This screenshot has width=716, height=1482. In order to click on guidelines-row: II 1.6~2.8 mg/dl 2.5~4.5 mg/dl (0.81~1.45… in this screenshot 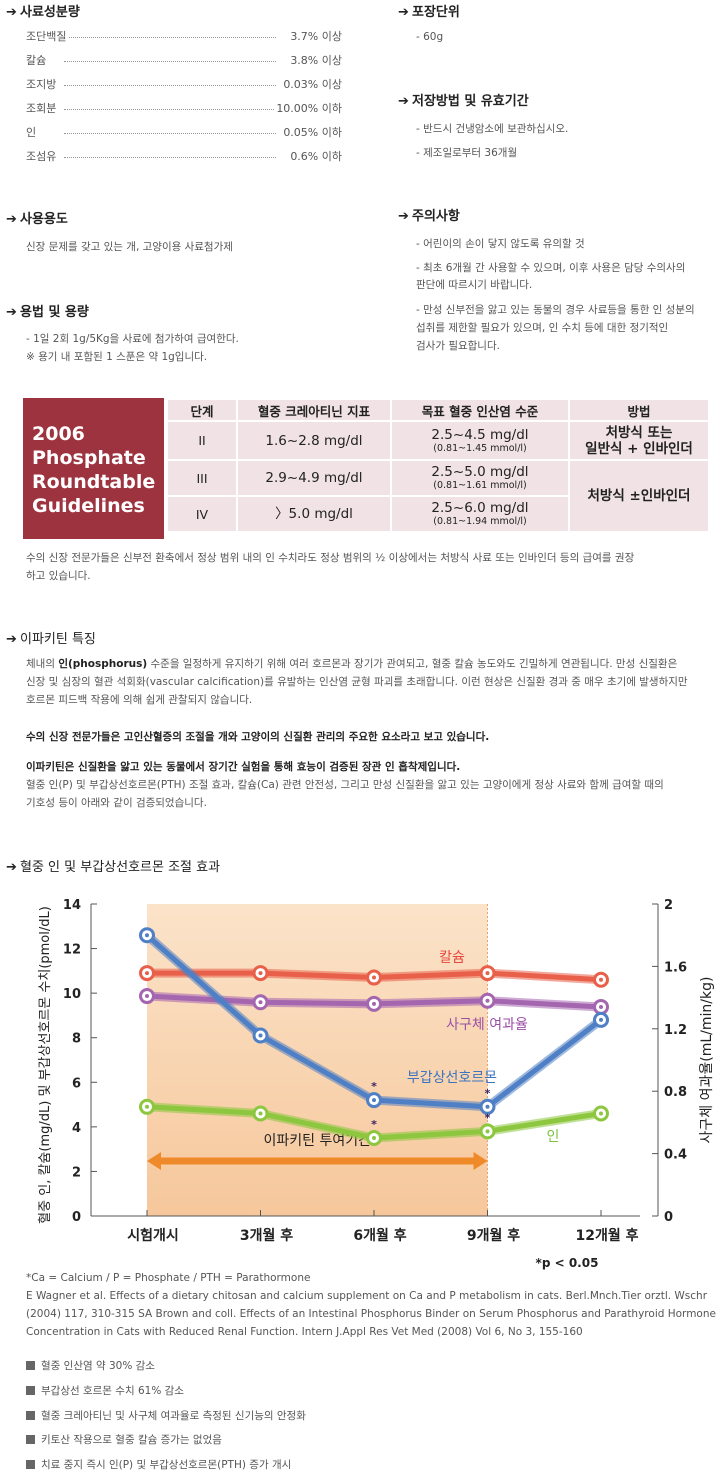, I will do `click(438, 440)`.